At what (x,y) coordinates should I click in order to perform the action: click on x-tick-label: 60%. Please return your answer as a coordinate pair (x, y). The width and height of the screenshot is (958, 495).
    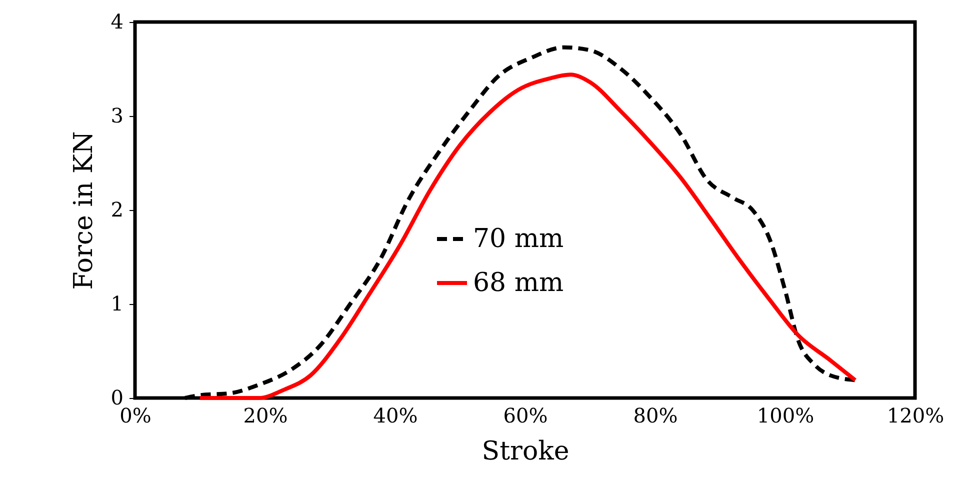
    Looking at the image, I should click on (525, 416).